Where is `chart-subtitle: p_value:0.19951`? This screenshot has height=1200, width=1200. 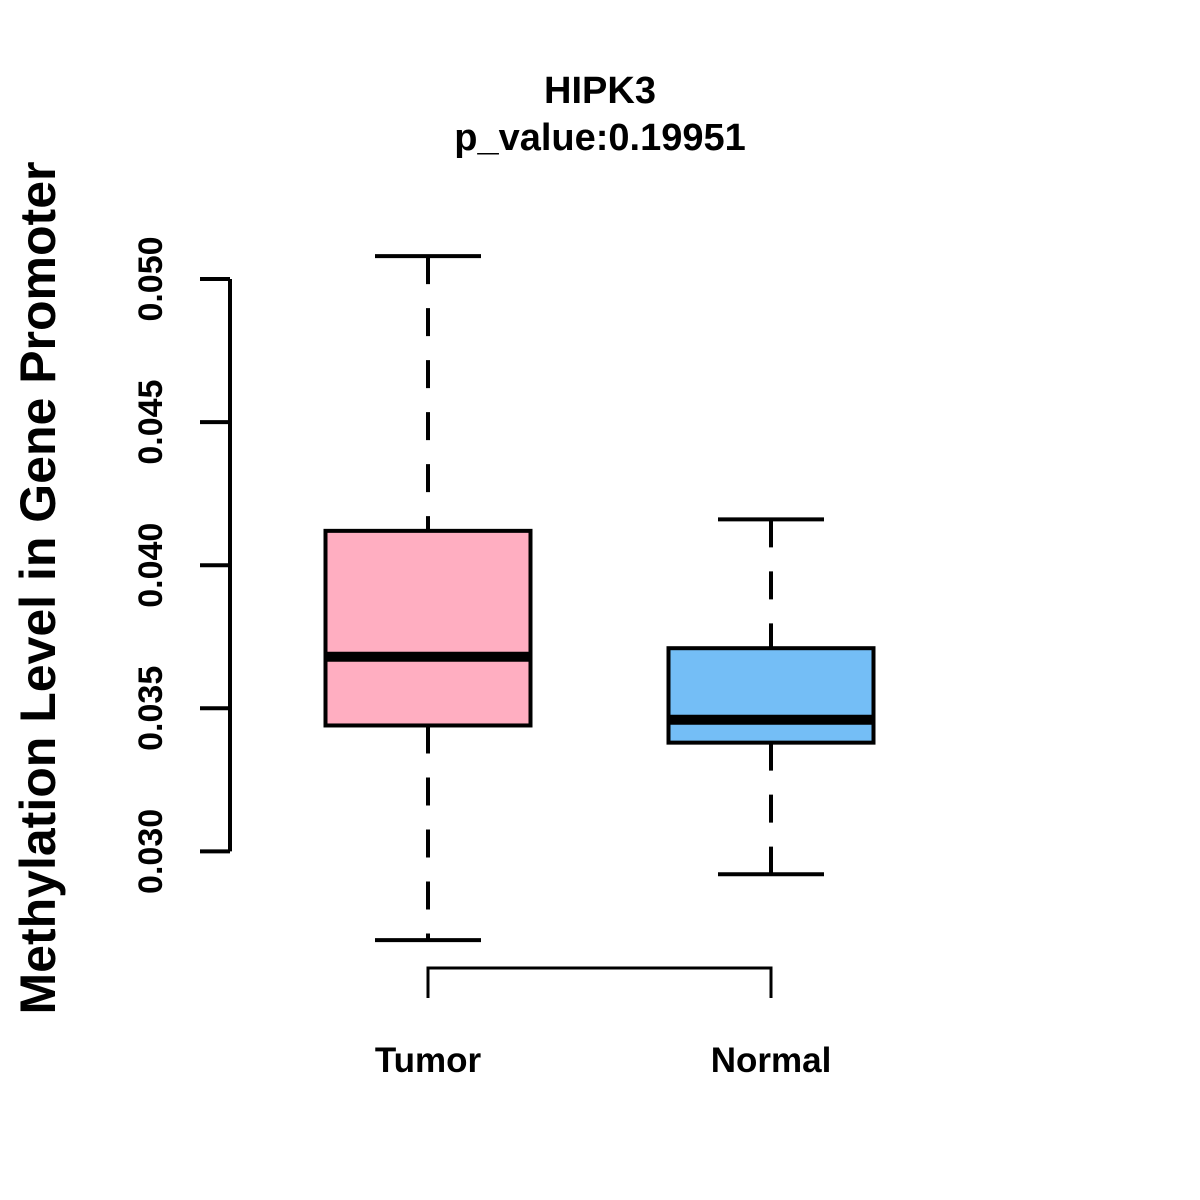 chart-subtitle: p_value:0.19951 is located at coordinates (600, 138).